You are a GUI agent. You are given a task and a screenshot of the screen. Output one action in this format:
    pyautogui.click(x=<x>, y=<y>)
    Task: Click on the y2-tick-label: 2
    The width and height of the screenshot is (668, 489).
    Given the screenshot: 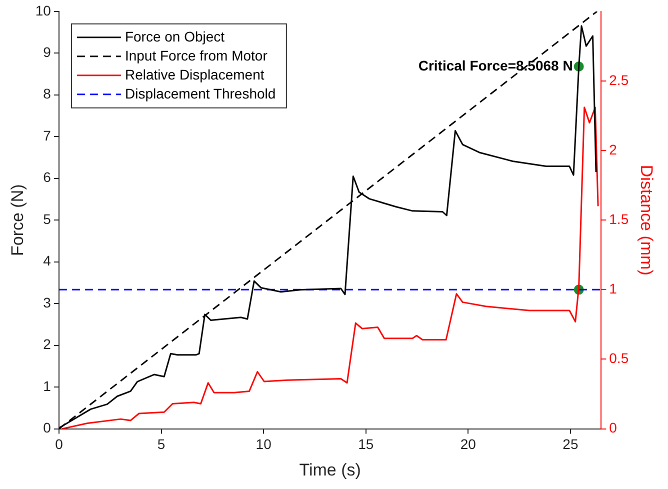 What is the action you would take?
    pyautogui.click(x=613, y=149)
    